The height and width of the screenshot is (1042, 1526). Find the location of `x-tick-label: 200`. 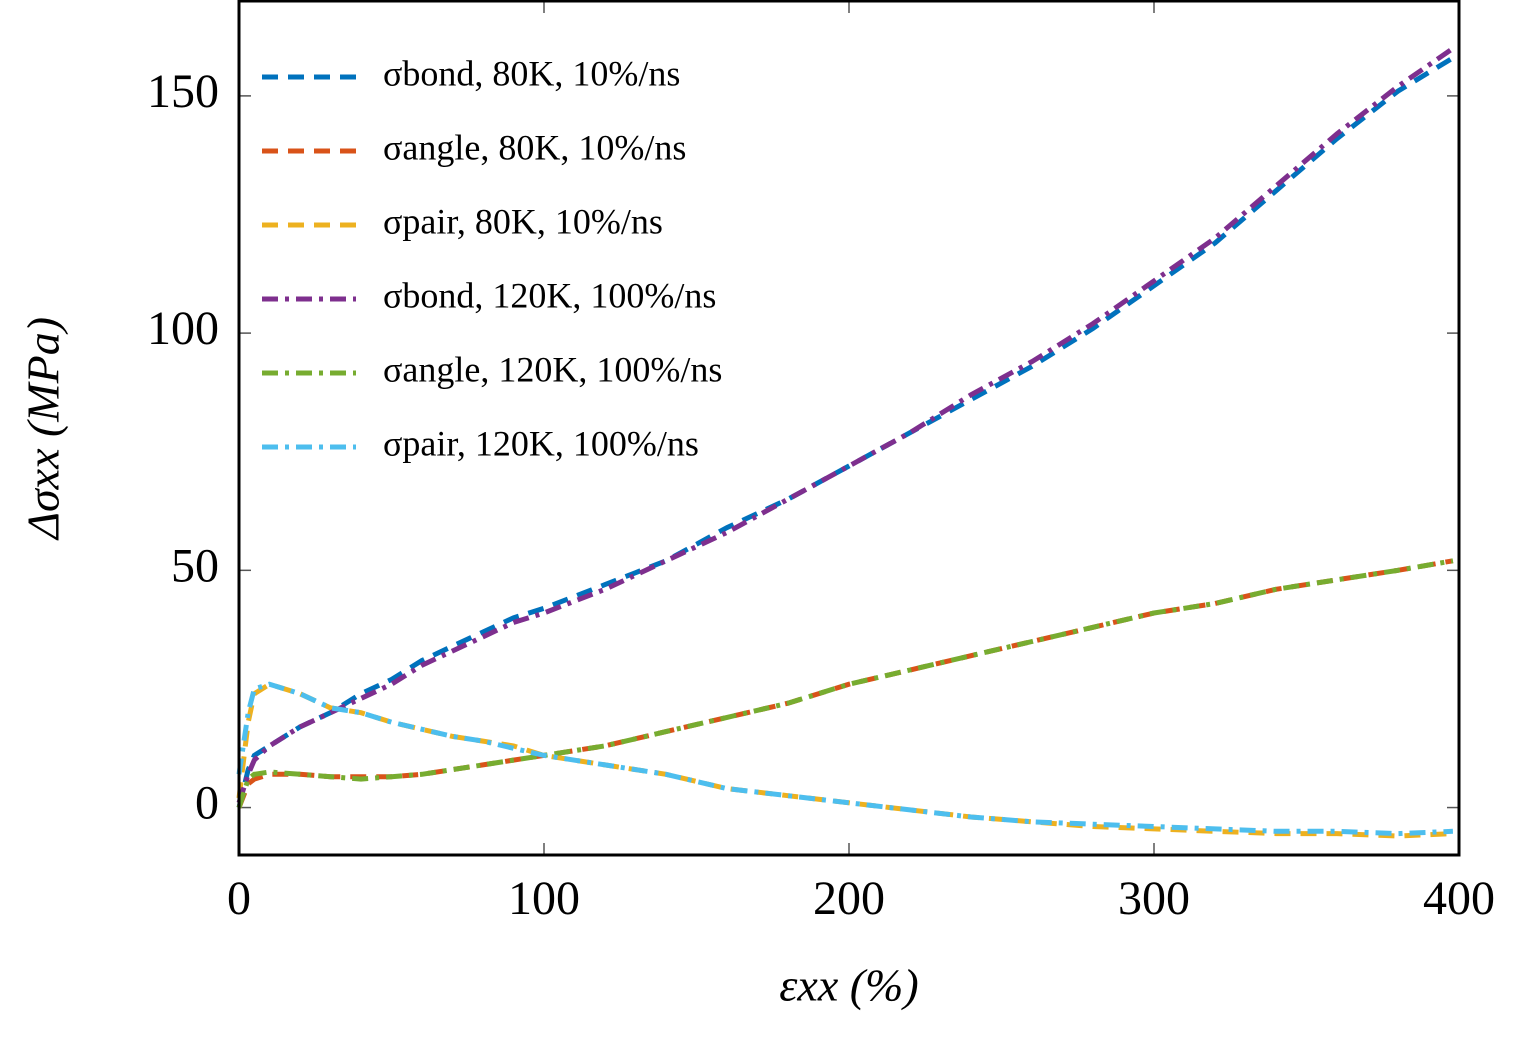

x-tick-label: 200 is located at coordinates (849, 898).